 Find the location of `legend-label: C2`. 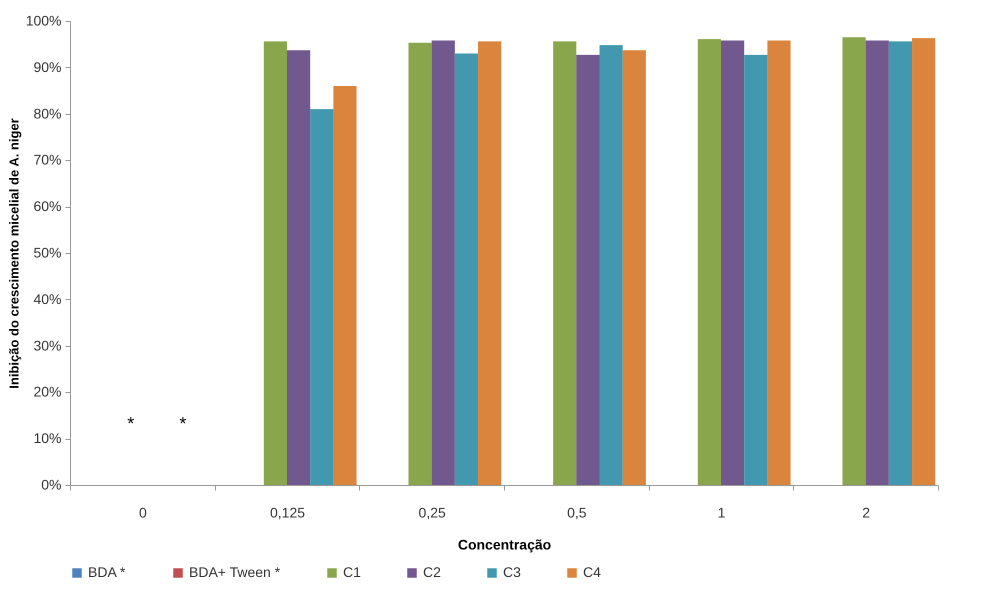

legend-label: C2 is located at coordinates (432, 572).